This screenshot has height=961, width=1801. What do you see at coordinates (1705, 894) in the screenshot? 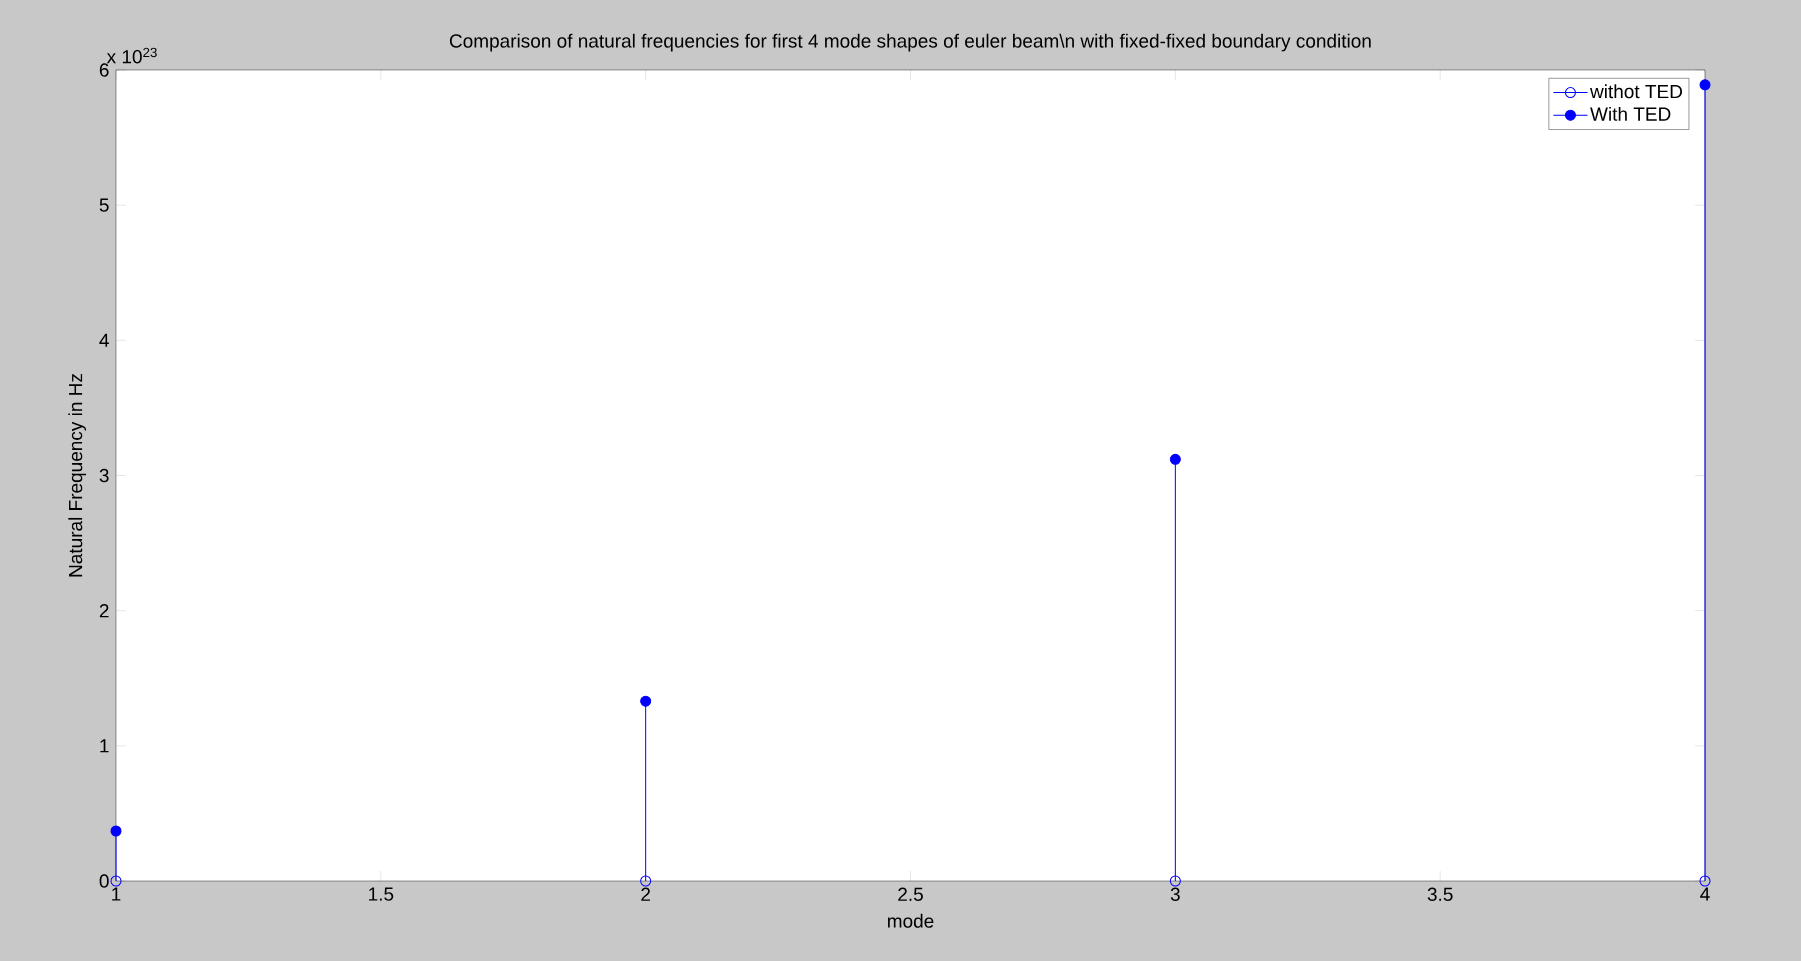
I see `x-tick-label: 4` at bounding box center [1705, 894].